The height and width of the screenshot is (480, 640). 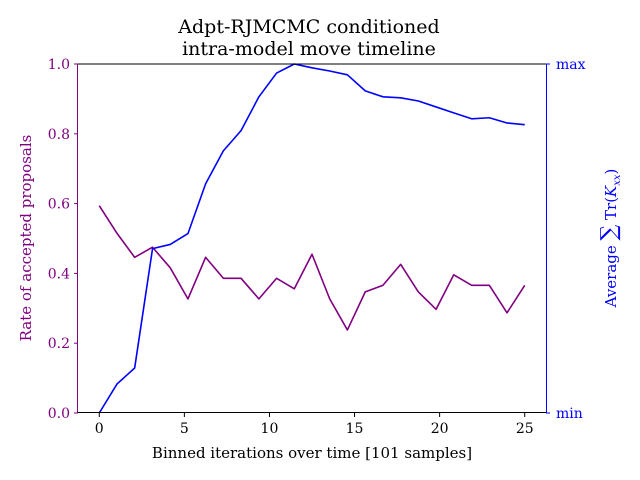 What do you see at coordinates (611, 211) in the screenshot?
I see `right-y-label-tr: Tr(` at bounding box center [611, 211].